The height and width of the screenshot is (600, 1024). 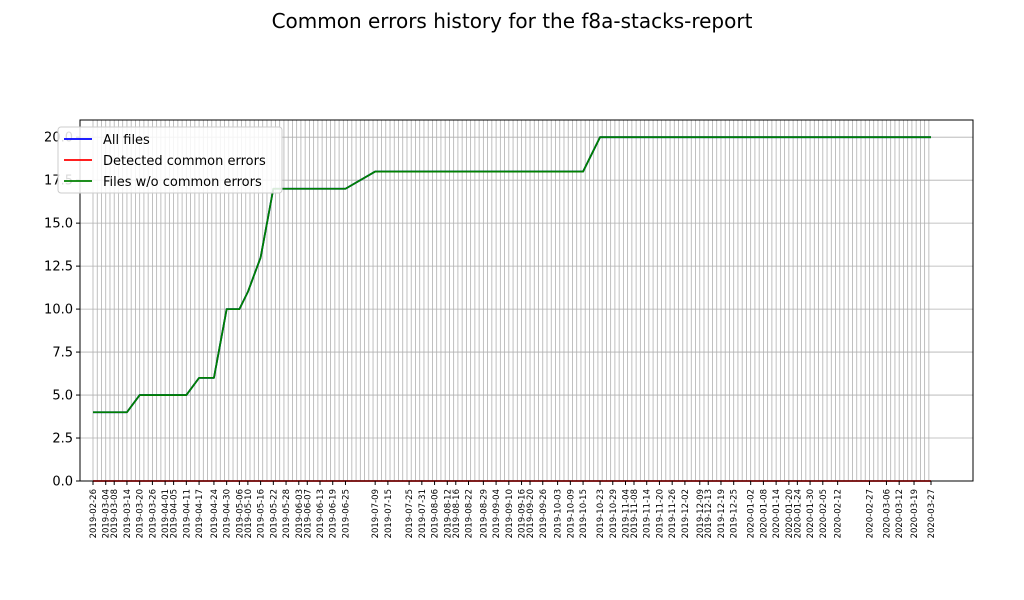 I want to click on y-tick-label: 0.0, so click(x=62, y=482).